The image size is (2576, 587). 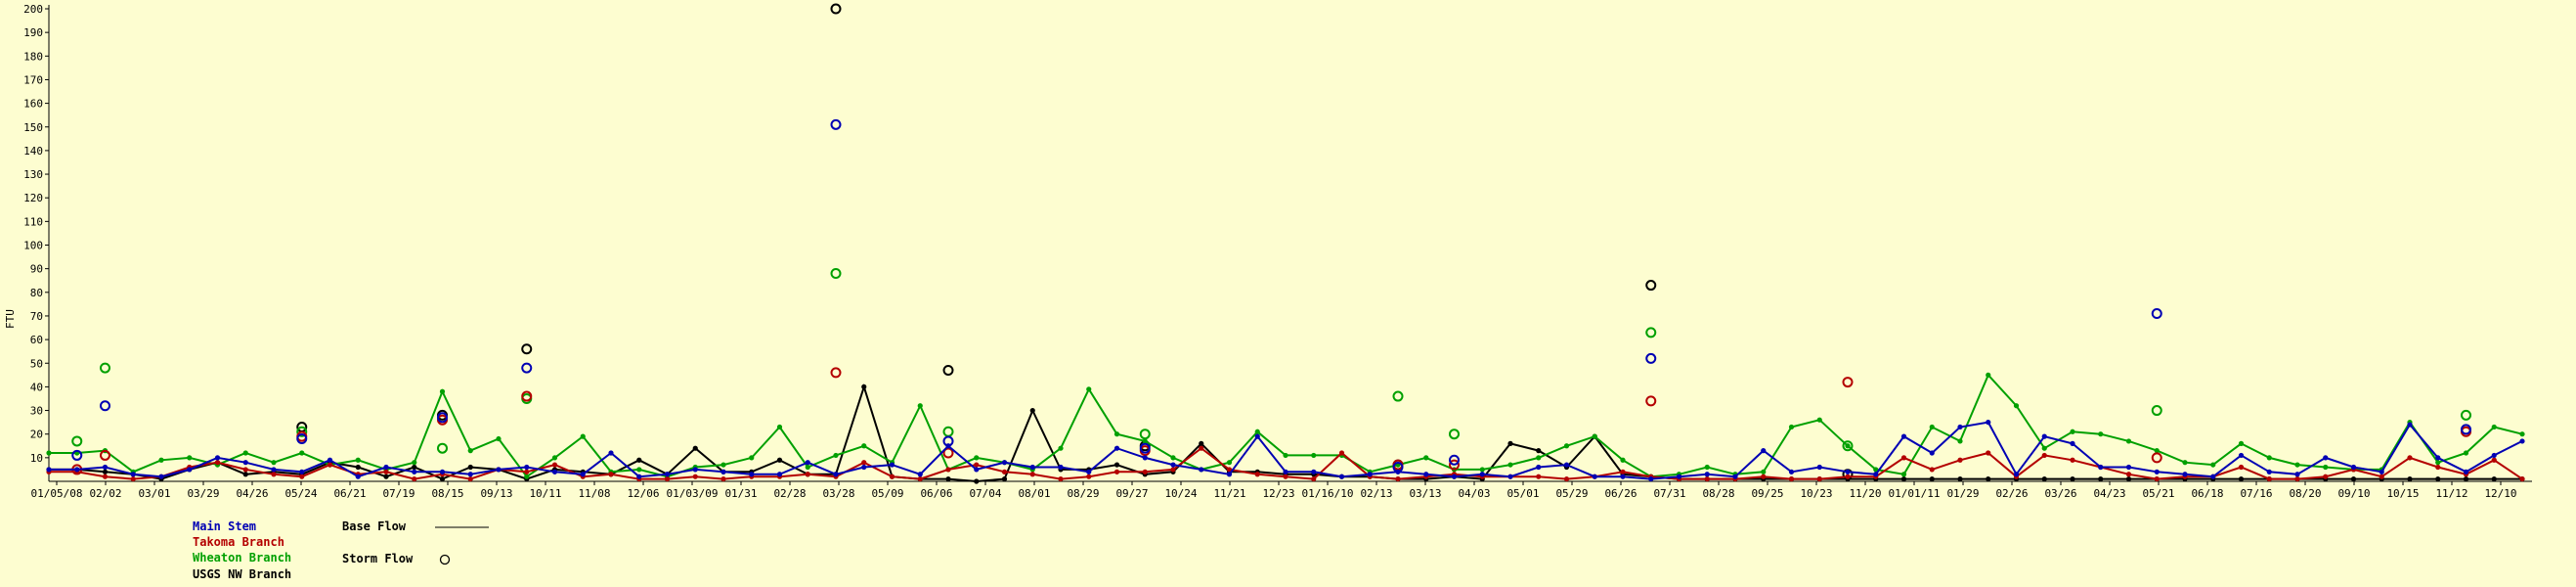 What do you see at coordinates (238, 542) in the screenshot?
I see `legend-takoma-branch: Takoma Branch` at bounding box center [238, 542].